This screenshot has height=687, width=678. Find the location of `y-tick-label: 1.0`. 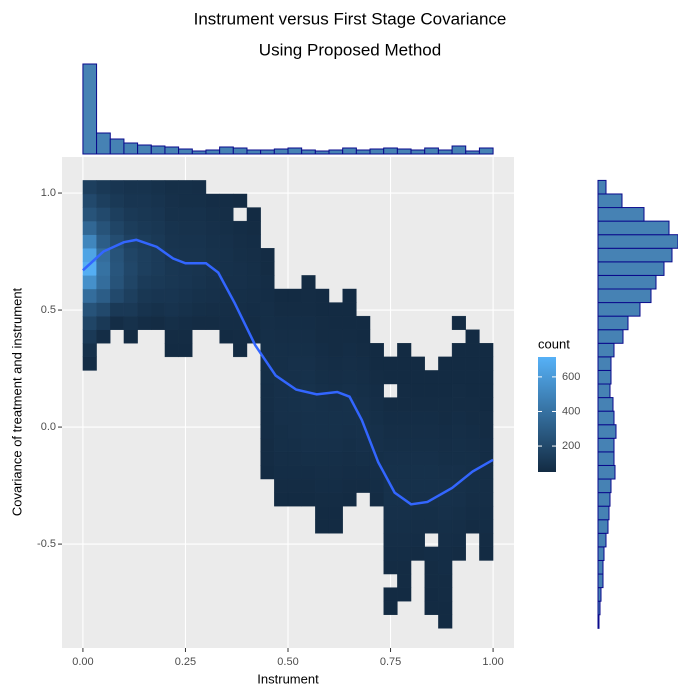

y-tick-label: 1.0 is located at coordinates (48, 193).